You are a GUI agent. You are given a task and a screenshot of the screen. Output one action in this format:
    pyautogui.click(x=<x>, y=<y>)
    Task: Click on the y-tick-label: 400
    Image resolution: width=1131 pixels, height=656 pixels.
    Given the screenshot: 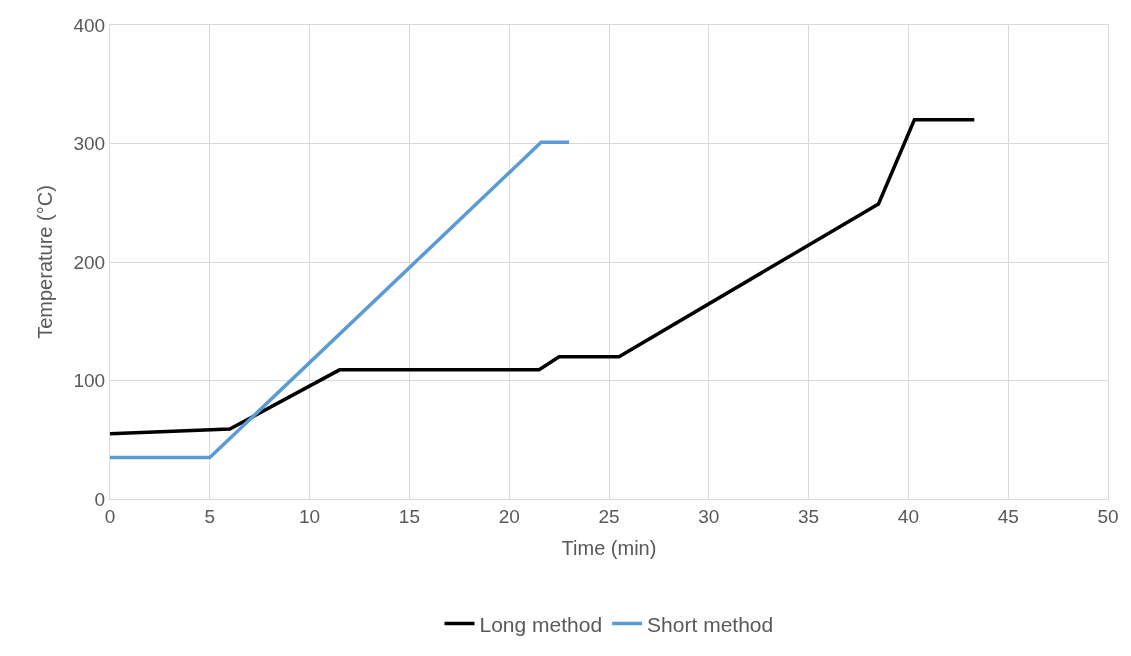 What is the action you would take?
    pyautogui.click(x=89, y=25)
    